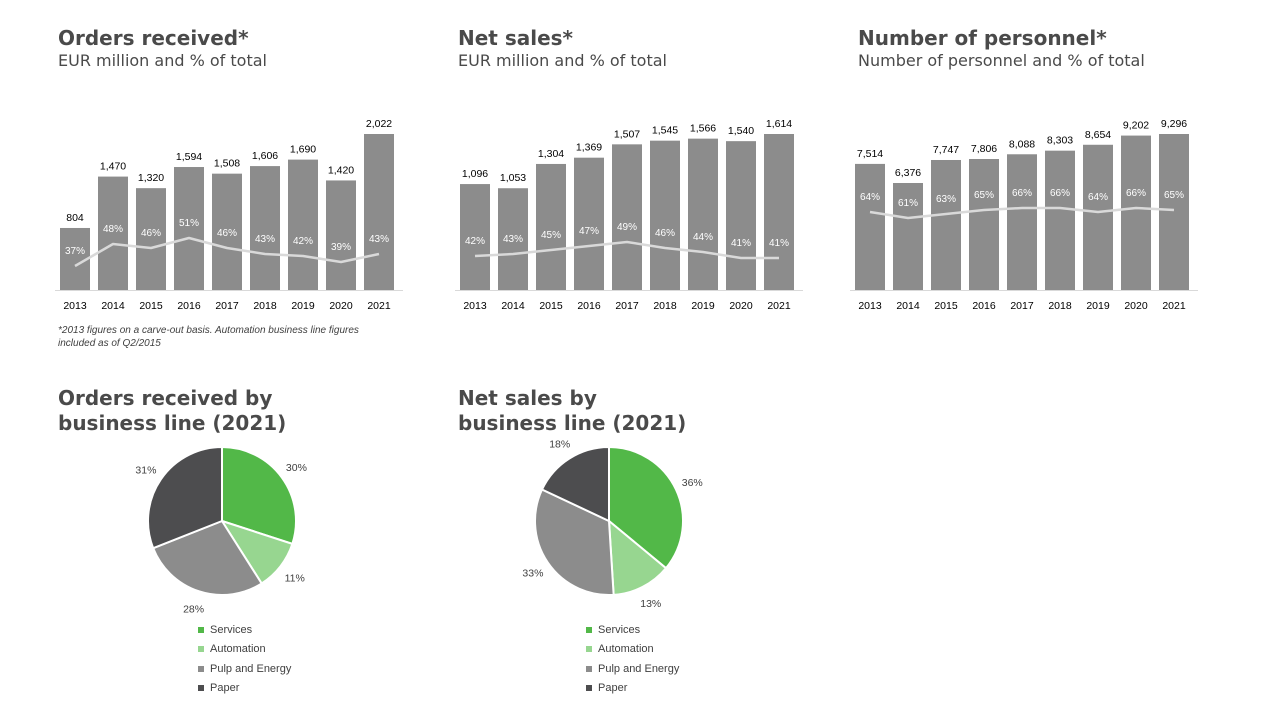  I want to click on bar-value-label: 7,806, so click(984, 149).